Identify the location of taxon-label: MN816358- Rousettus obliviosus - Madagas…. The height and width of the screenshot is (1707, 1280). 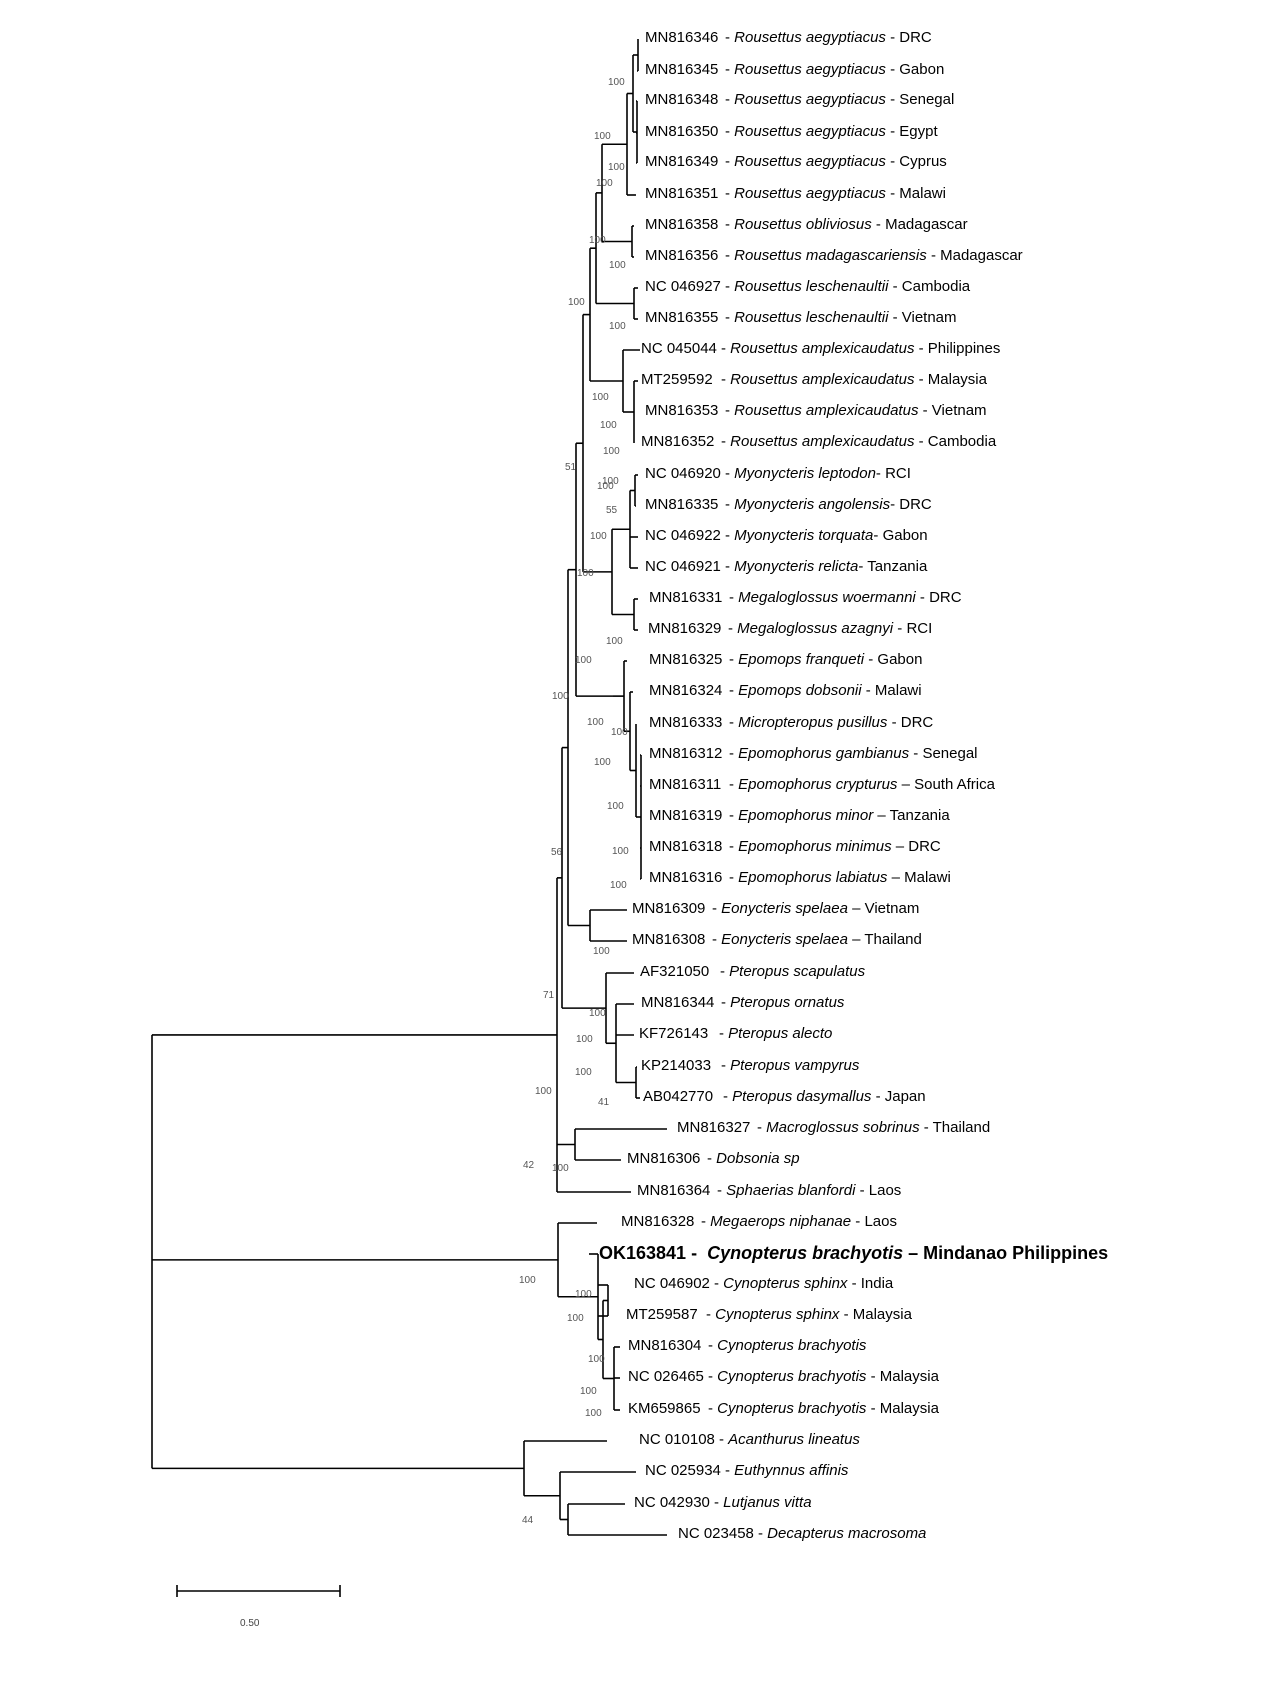
(806, 225).